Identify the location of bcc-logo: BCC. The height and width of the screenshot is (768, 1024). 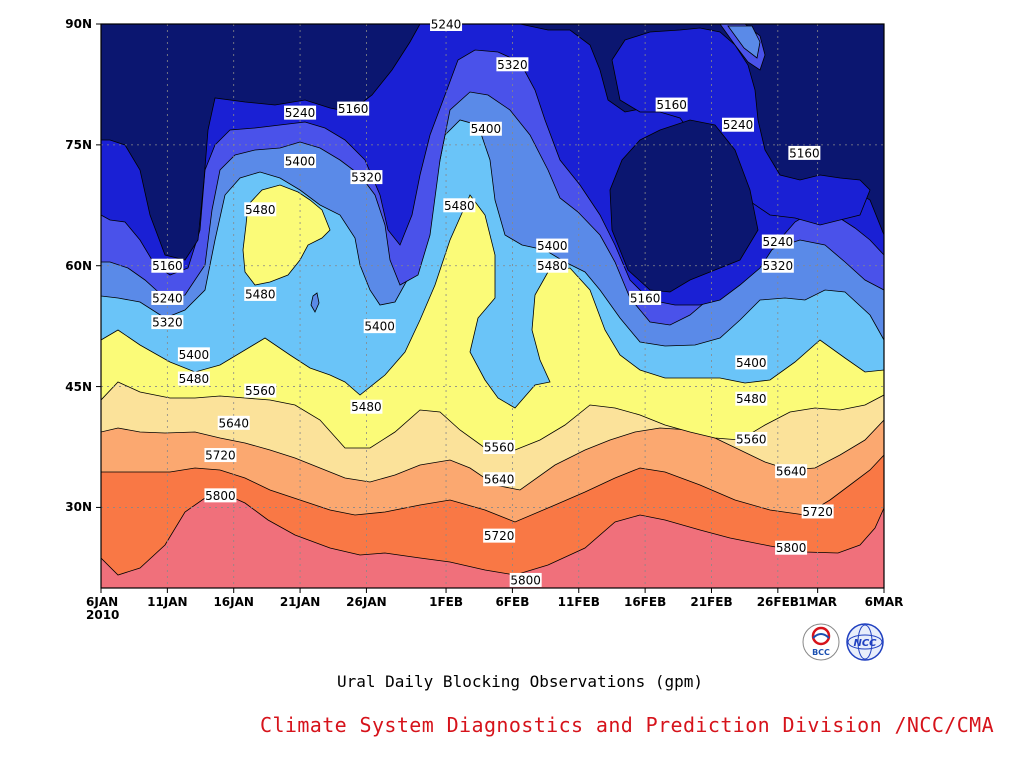
(821, 642).